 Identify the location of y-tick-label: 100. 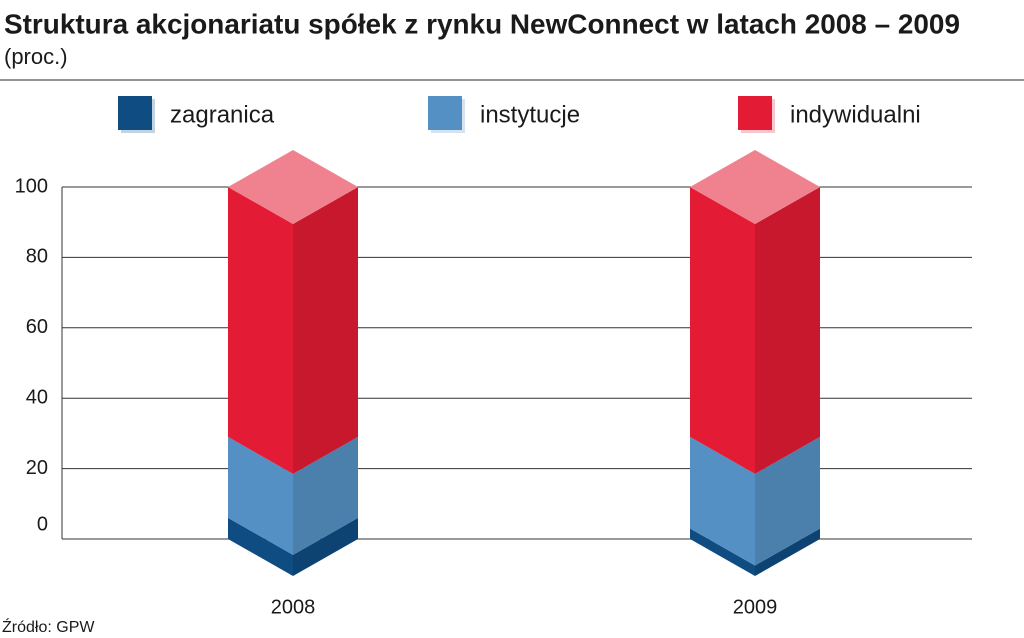
(31, 186).